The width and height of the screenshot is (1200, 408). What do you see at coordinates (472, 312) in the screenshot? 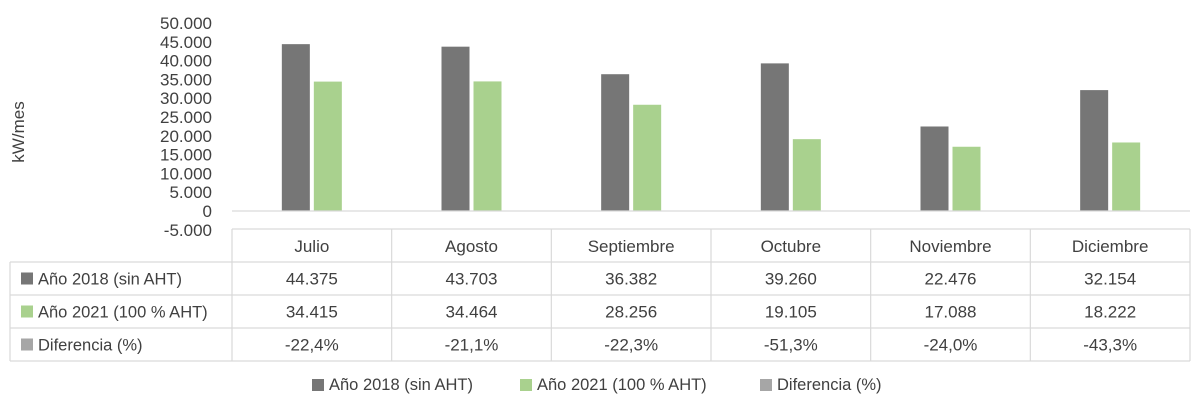
I see `data-label: 34.464` at bounding box center [472, 312].